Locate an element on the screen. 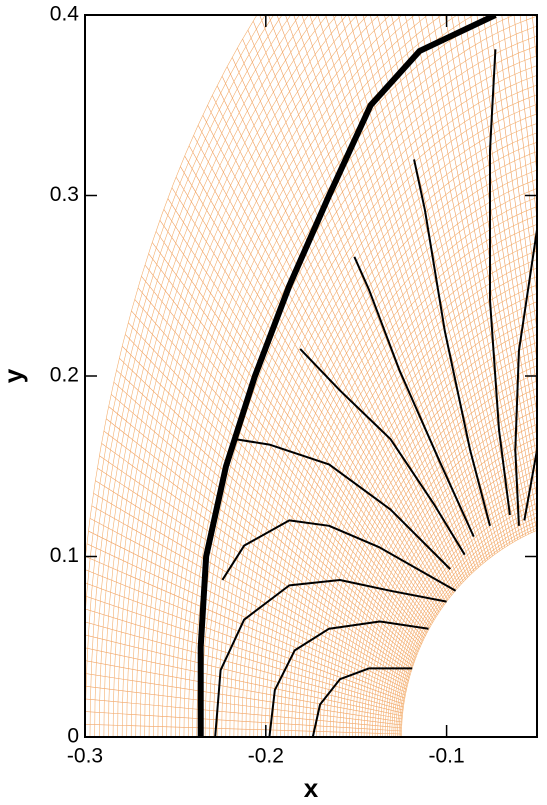  x-tick-label: -0.3 is located at coordinates (85, 756).